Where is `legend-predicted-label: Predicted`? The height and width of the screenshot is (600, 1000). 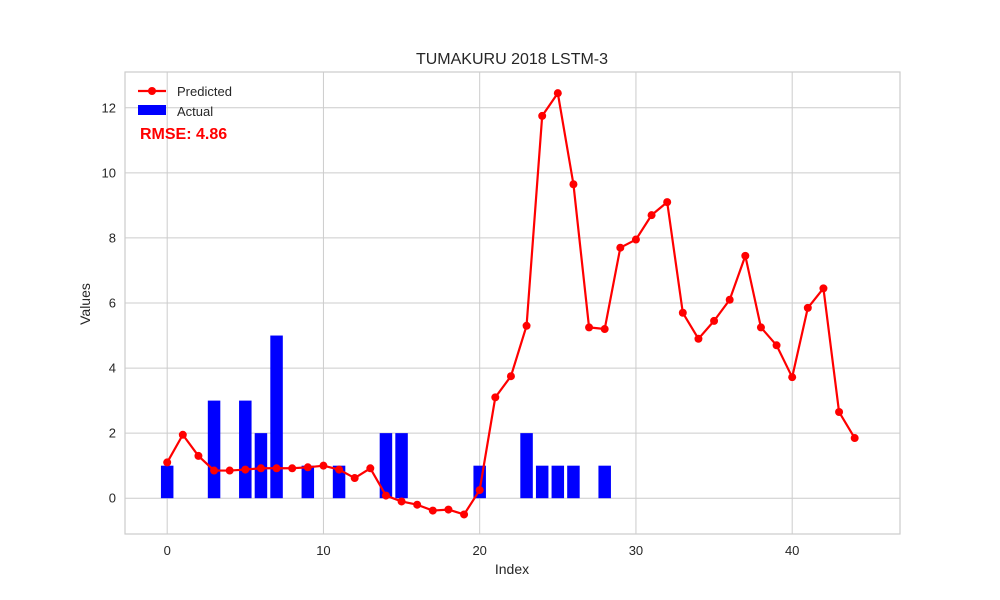
legend-predicted-label: Predicted is located at coordinates (204, 91).